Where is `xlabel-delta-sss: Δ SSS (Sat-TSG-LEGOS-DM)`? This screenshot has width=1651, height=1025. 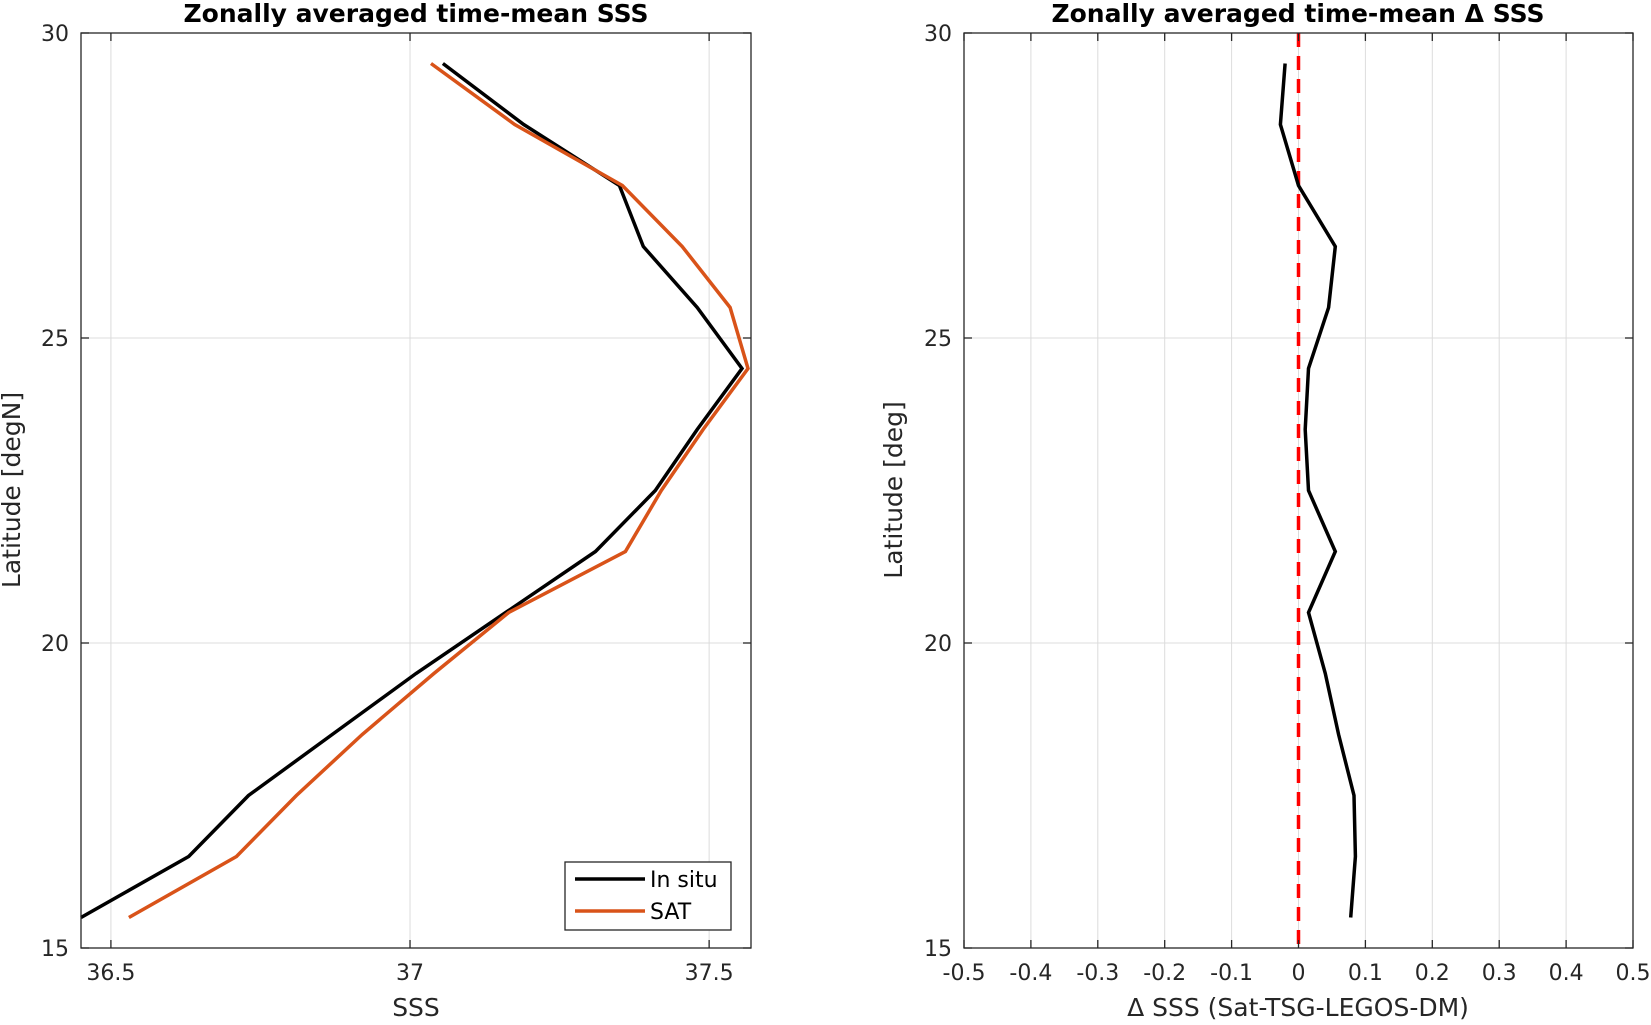
xlabel-delta-sss: Δ SSS (Sat-TSG-LEGOS-DM) is located at coordinates (1298, 1007).